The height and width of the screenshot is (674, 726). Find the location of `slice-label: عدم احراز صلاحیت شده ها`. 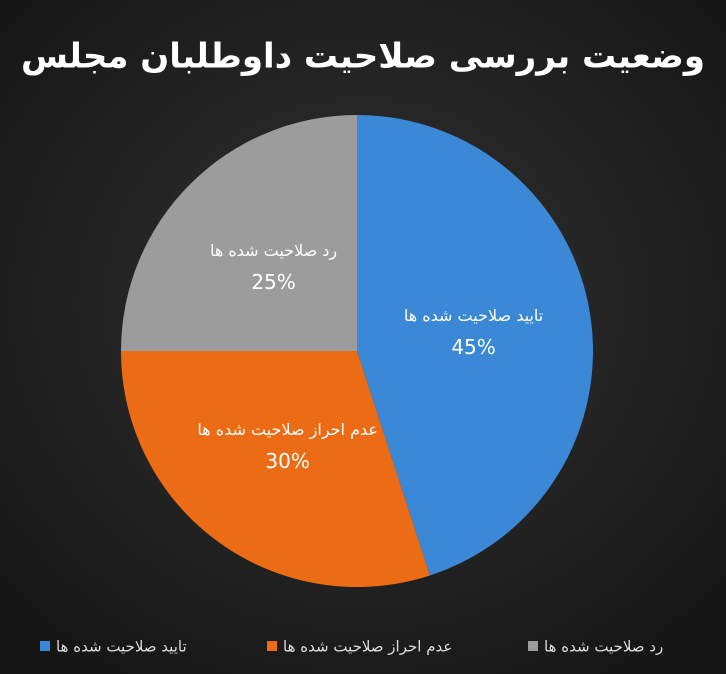

slice-label: عدم احراز صلاحیت شده ها is located at coordinates (287, 430).